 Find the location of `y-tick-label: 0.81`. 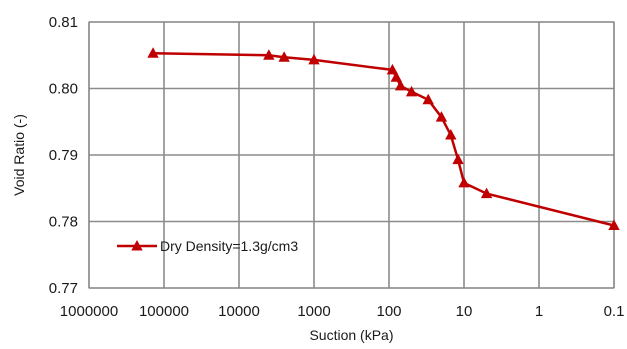

y-tick-label: 0.81 is located at coordinates (63, 22).